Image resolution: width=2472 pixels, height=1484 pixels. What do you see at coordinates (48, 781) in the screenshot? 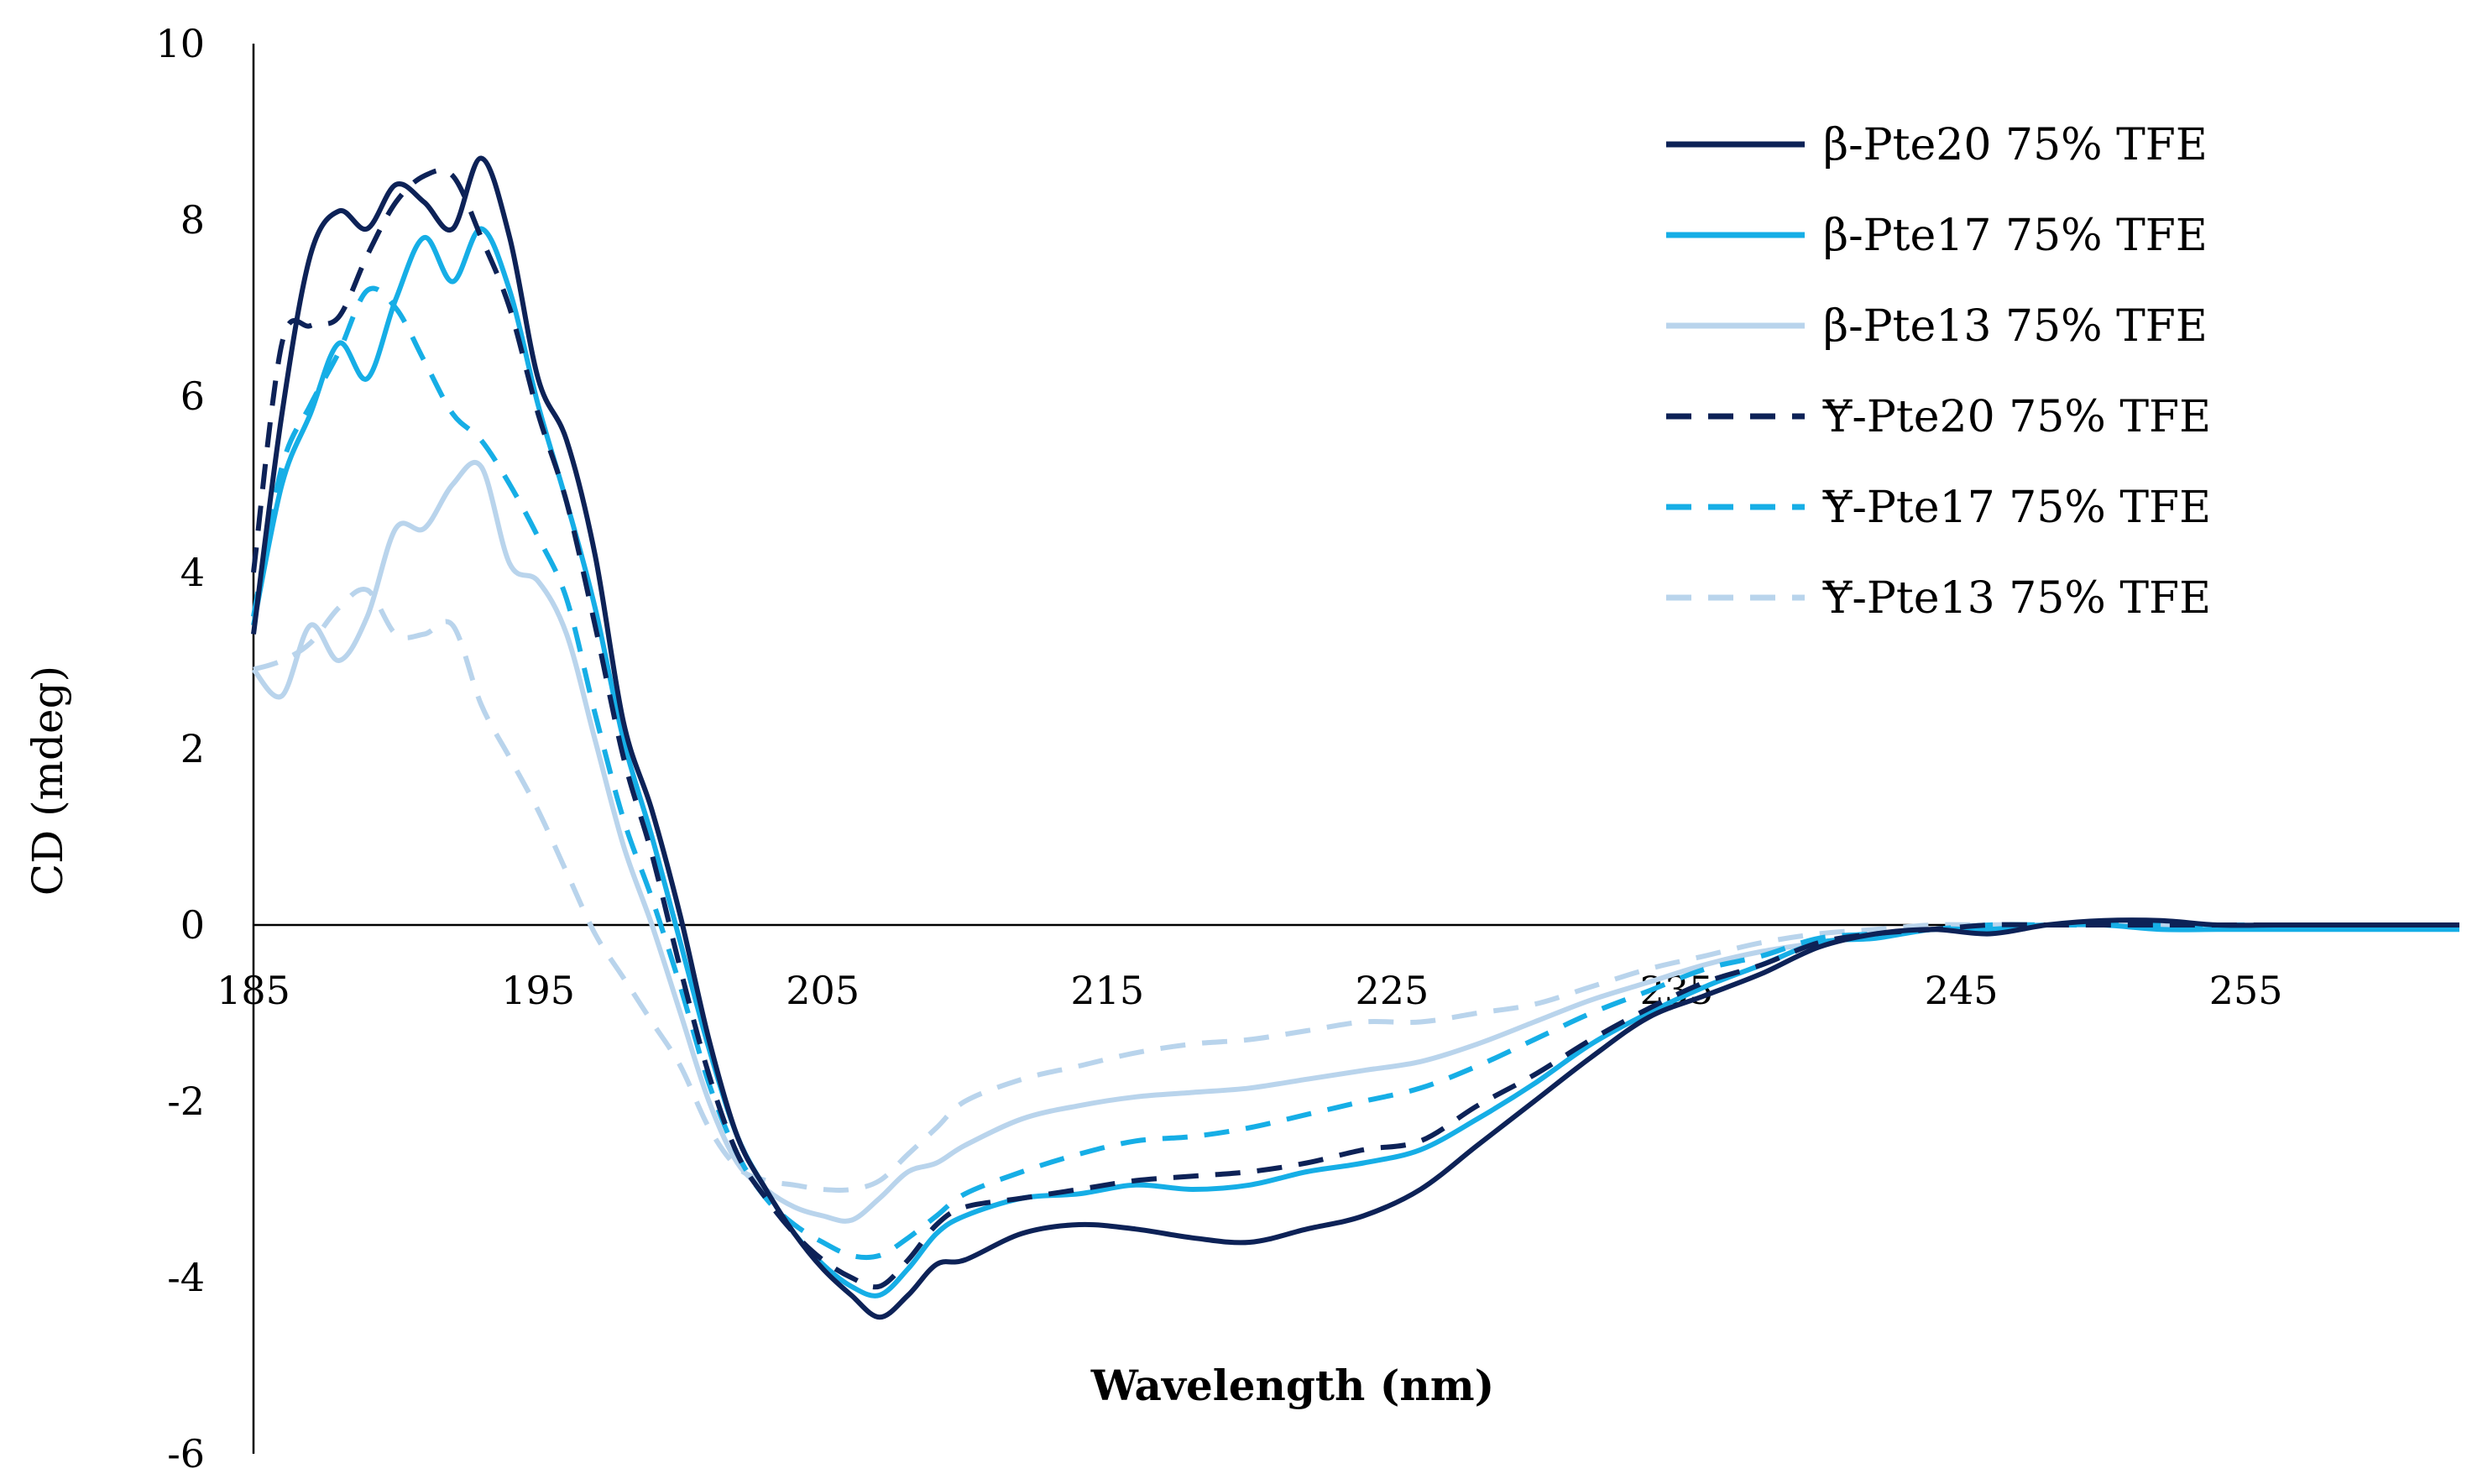
I see `y-axis-title: CD (mdeg)` at bounding box center [48, 781].